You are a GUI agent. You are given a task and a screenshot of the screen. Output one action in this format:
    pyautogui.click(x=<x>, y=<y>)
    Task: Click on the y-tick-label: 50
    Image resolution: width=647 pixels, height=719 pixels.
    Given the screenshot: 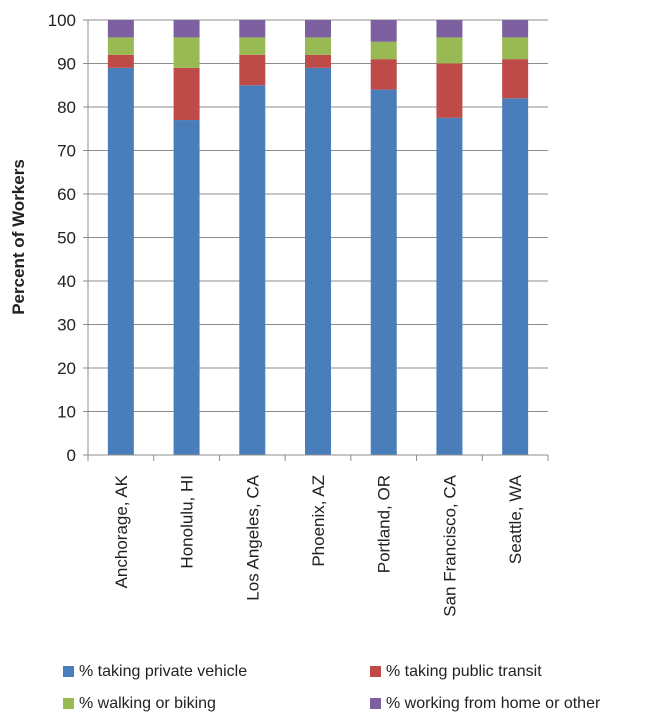 What is the action you would take?
    pyautogui.click(x=66, y=238)
    